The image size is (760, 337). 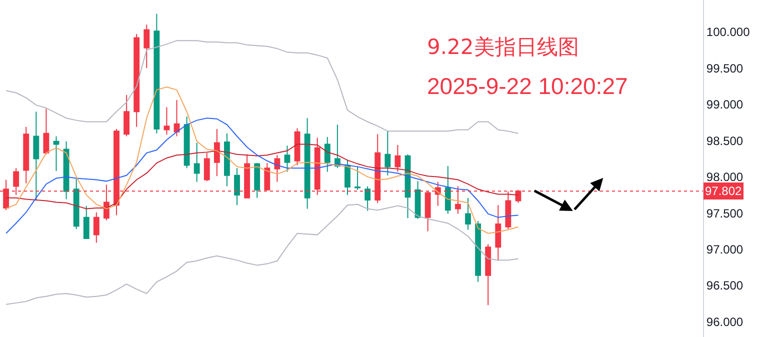 I want to click on text: 2025-9-22 10:20:27, so click(x=527, y=86).